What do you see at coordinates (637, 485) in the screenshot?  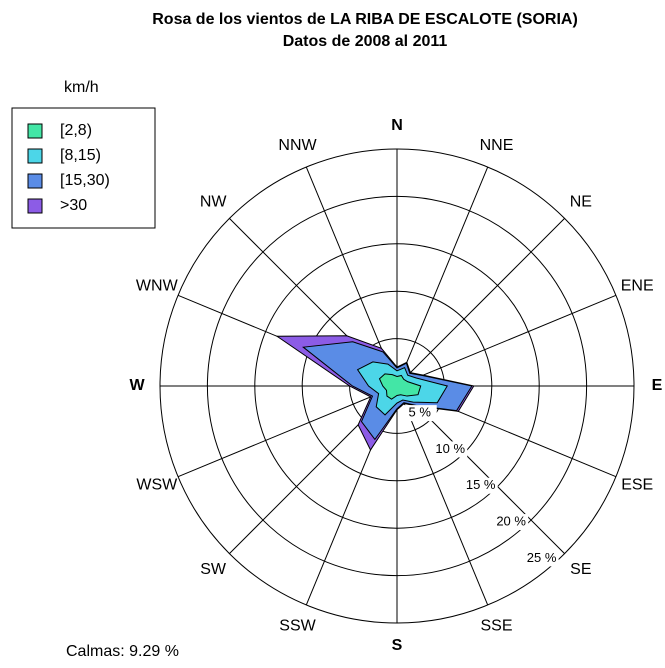 I see `direction-label: ESE` at bounding box center [637, 485].